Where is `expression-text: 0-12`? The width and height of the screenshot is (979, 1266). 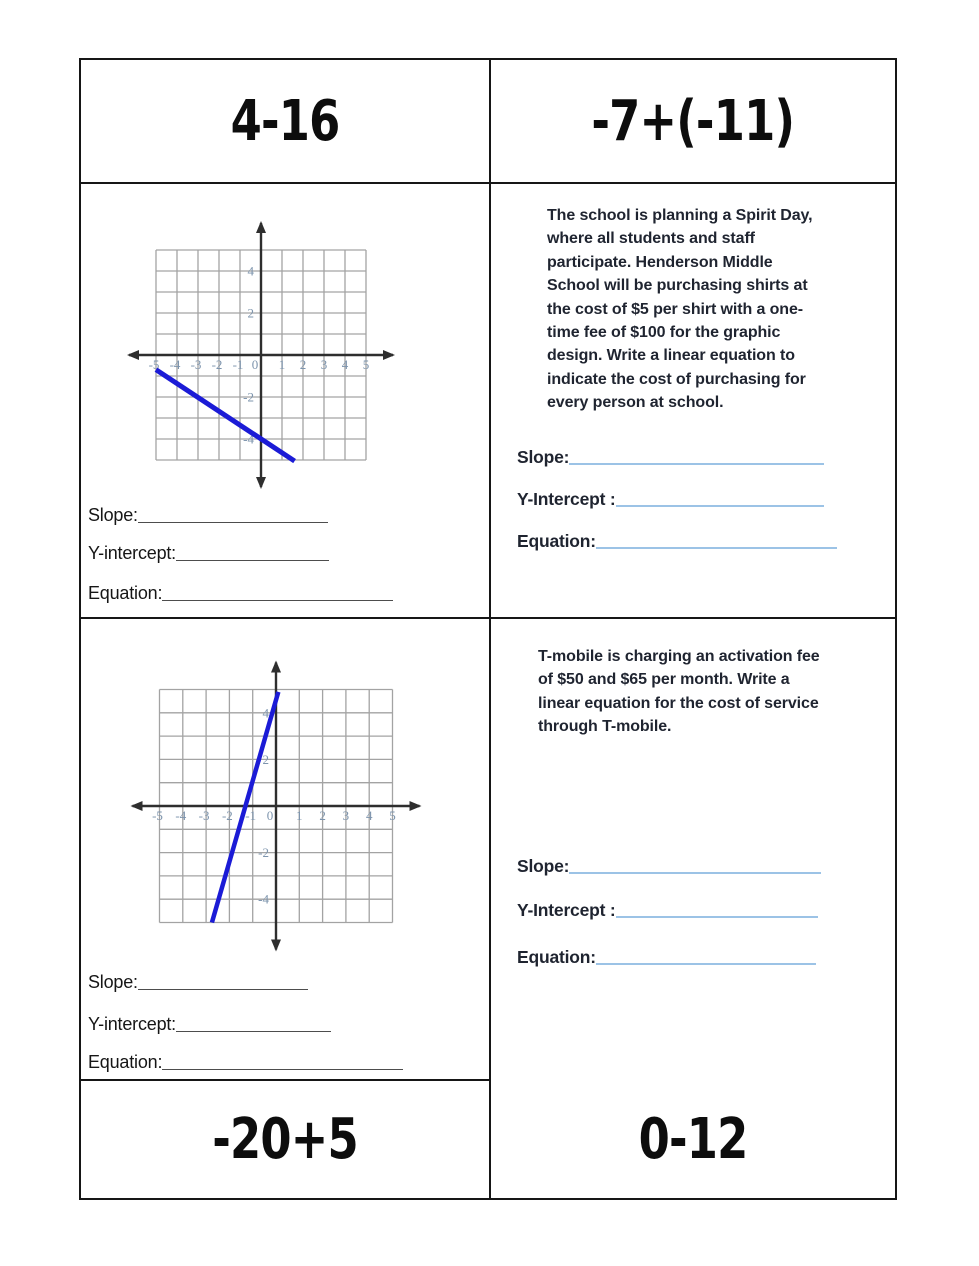 expression-text: 0-12 is located at coordinates (693, 1139).